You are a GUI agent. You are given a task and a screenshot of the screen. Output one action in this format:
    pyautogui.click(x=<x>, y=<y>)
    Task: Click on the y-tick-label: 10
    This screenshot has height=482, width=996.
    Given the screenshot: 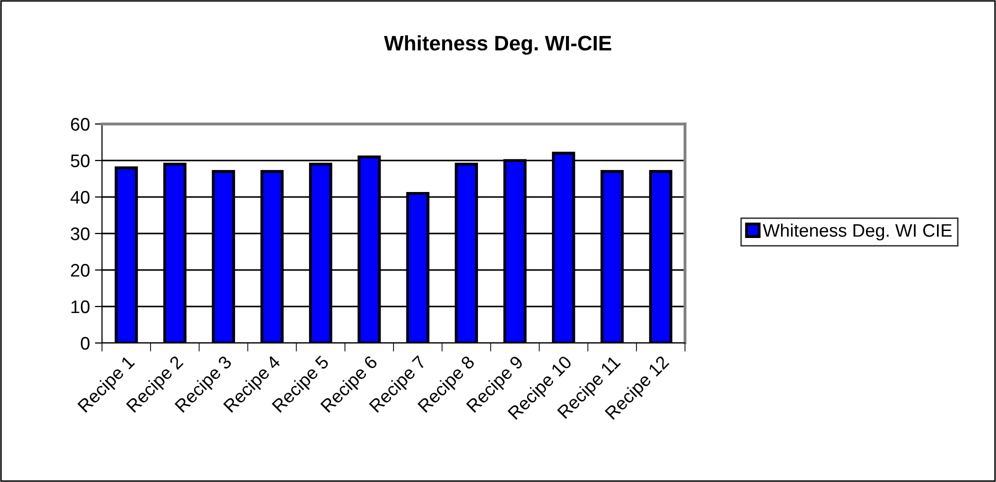 What is the action you would take?
    pyautogui.click(x=80, y=307)
    